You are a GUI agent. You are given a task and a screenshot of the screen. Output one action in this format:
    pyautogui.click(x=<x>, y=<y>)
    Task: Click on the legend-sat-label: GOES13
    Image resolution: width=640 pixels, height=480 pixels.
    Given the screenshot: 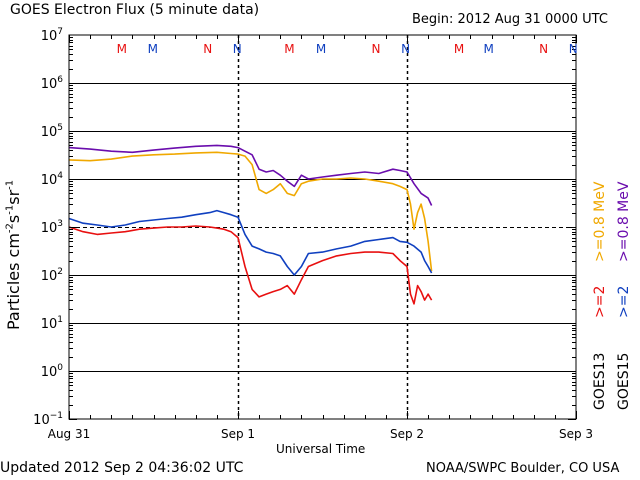 What is the action you would take?
    pyautogui.click(x=600, y=381)
    